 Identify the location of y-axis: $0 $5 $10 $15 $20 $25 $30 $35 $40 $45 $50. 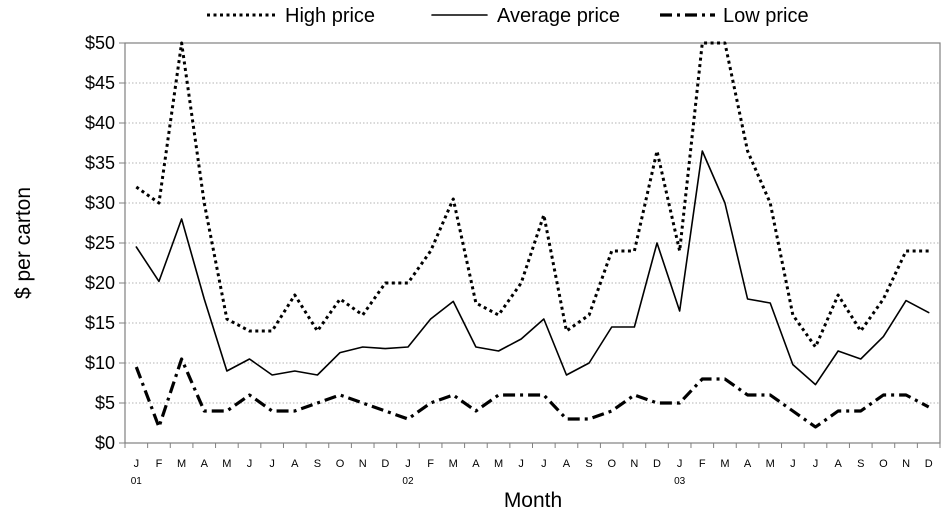
(105, 243).